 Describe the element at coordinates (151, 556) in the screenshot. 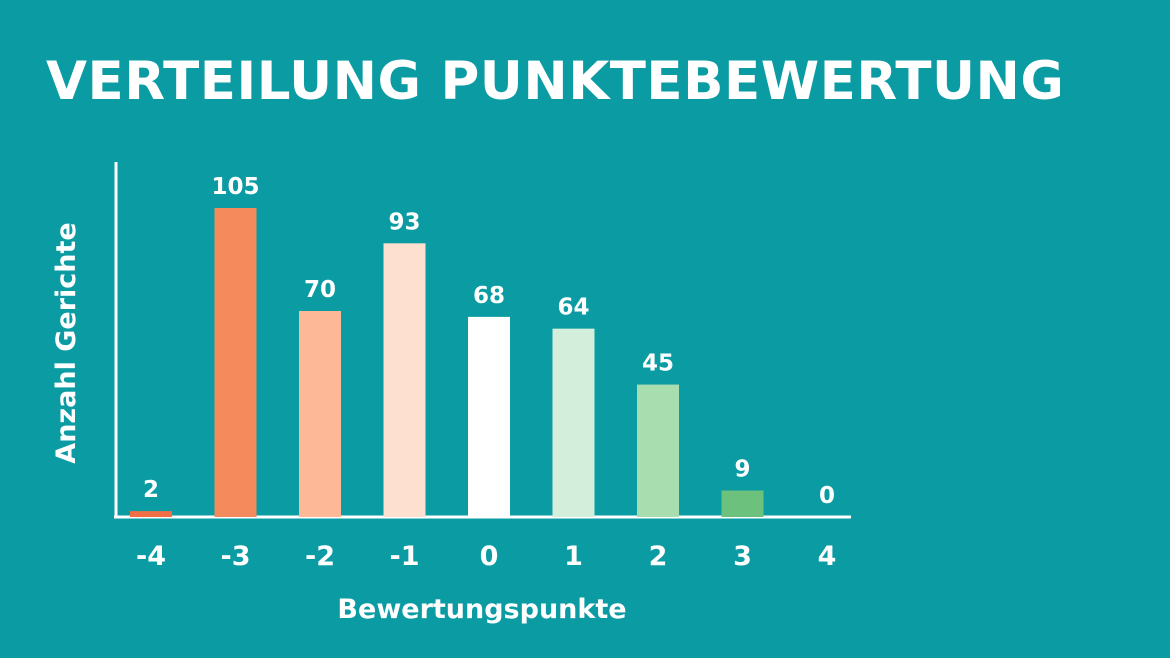

I see `x-tick-label-minus-4: -4` at that location.